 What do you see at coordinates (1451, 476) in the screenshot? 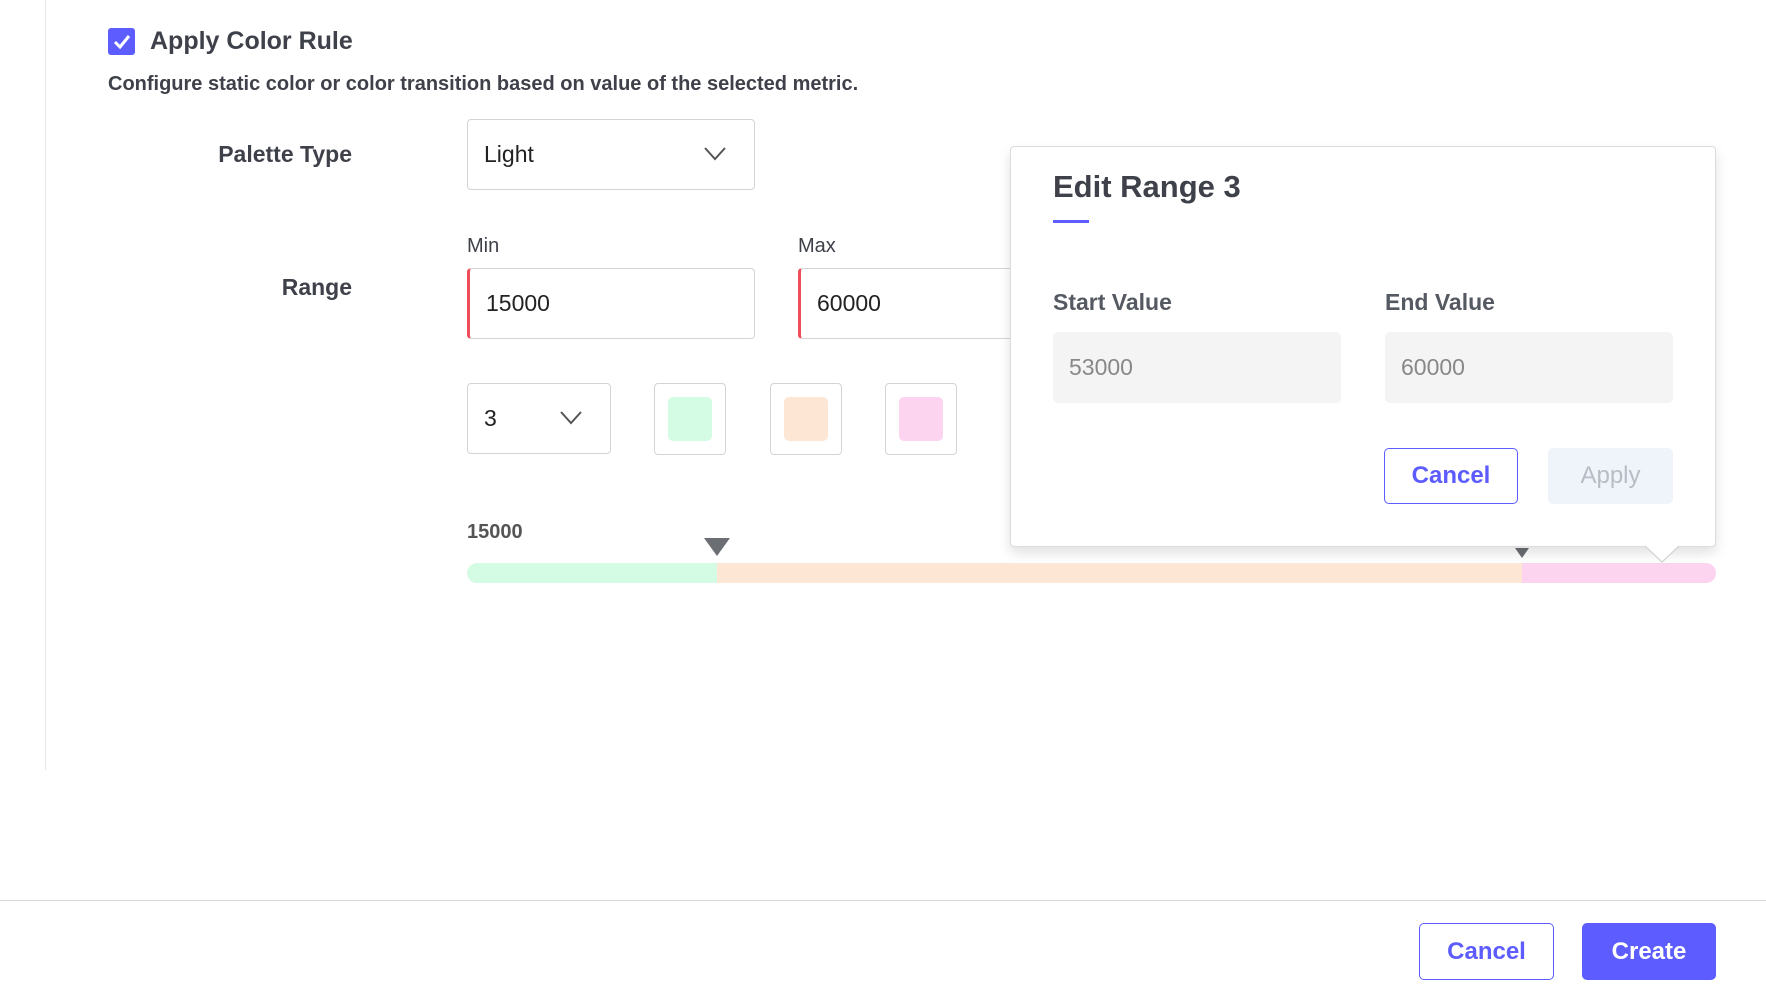
I see `popover-cancel-button: Cancel` at bounding box center [1451, 476].